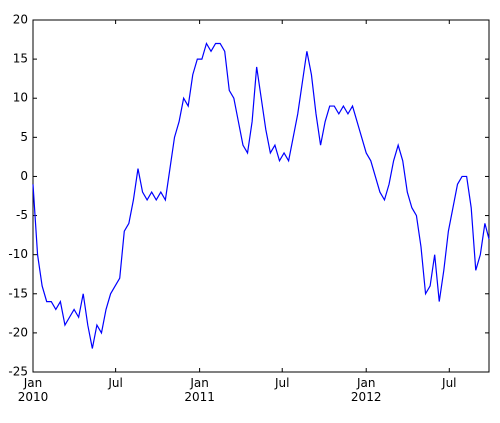 This screenshot has height=423, width=500. What do you see at coordinates (18, 293) in the screenshot?
I see `y-tick-label: -15` at bounding box center [18, 293].